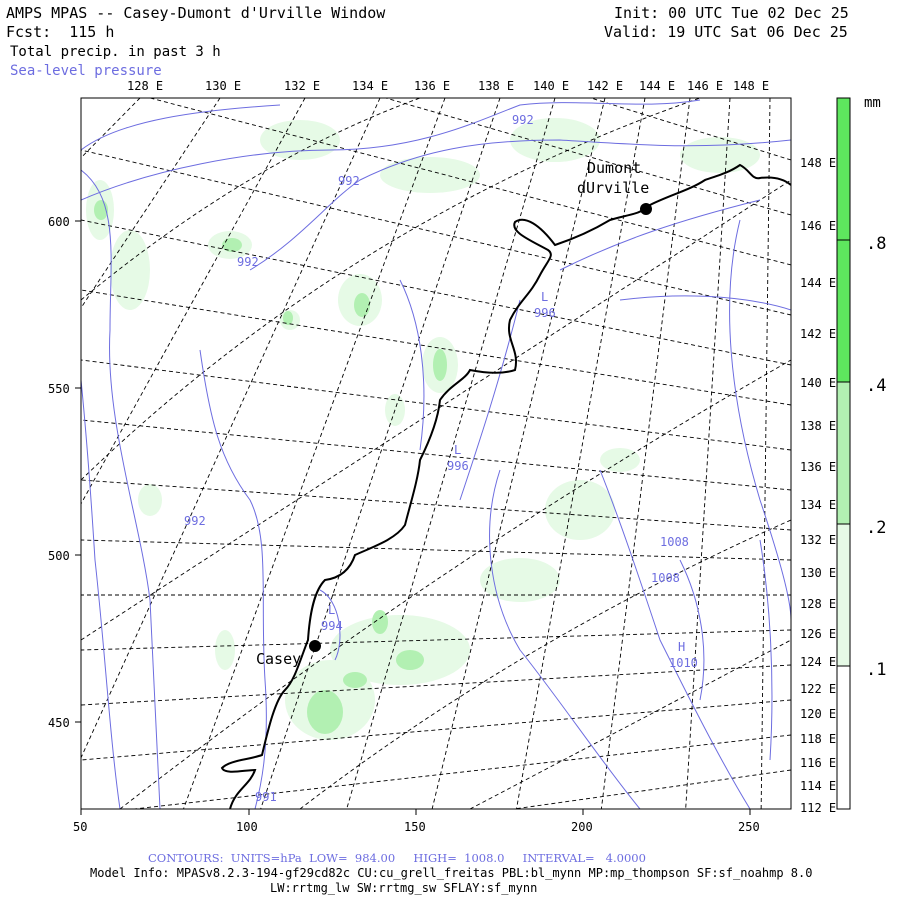  I want to click on x-tick-label: 100, so click(247, 827).